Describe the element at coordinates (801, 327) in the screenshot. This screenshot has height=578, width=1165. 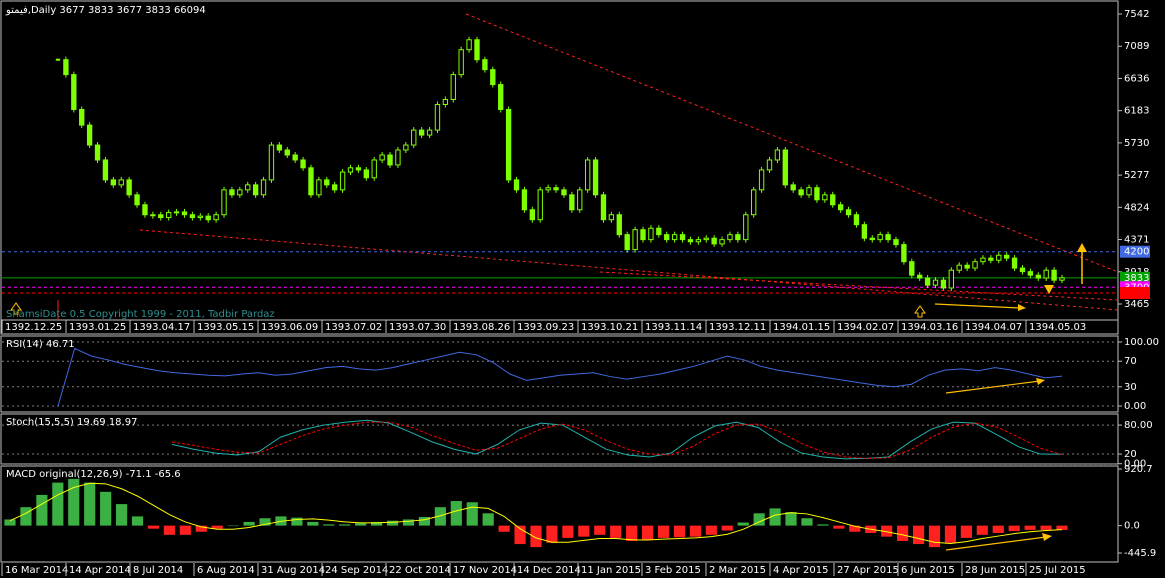
I see `x-tick-label: 1394.01.15` at that location.